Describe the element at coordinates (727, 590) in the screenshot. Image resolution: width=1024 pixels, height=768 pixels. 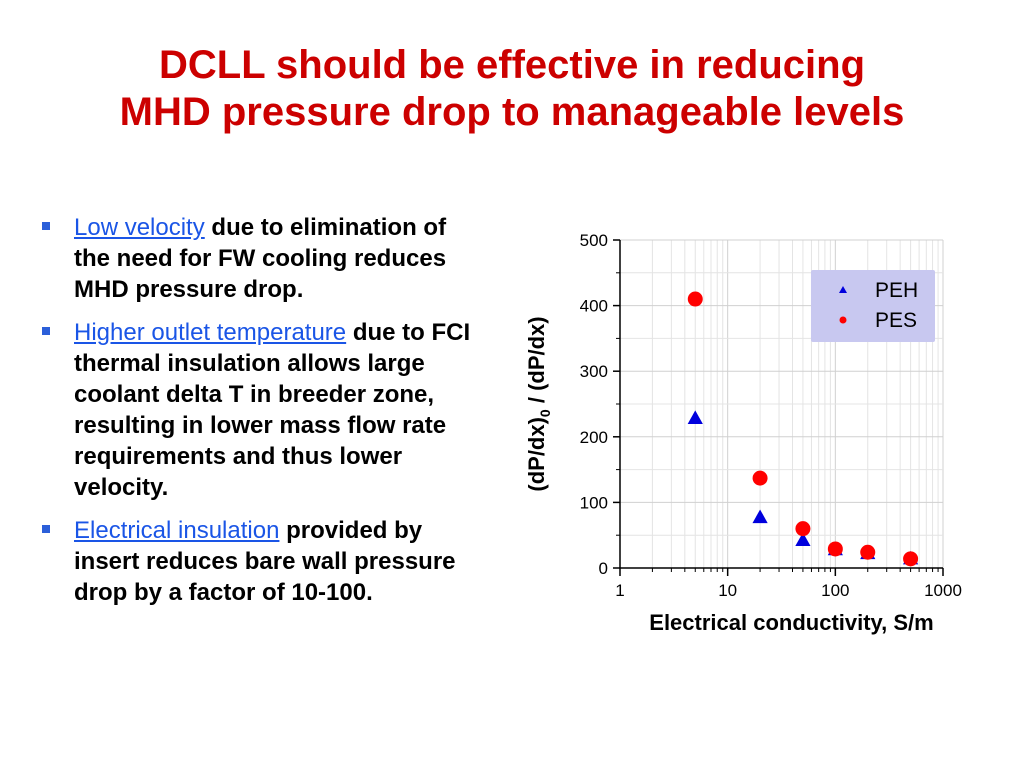
I see `x-tick-label: 10` at that location.